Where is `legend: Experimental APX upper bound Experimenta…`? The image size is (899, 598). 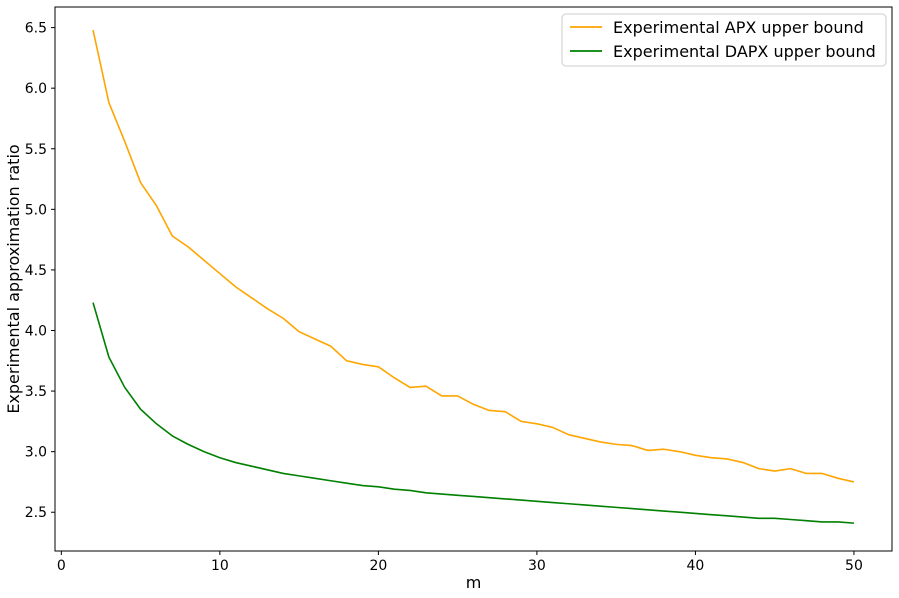
legend: Experimental APX upper bound Experimenta… is located at coordinates (724, 40).